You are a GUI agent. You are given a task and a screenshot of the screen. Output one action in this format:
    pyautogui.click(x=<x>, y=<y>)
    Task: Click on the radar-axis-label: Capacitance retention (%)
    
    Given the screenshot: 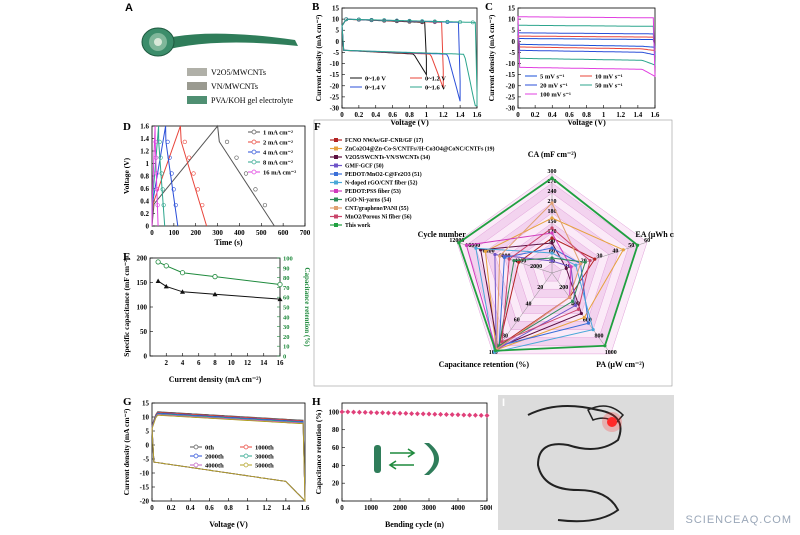 What is the action you would take?
    pyautogui.click(x=484, y=364)
    